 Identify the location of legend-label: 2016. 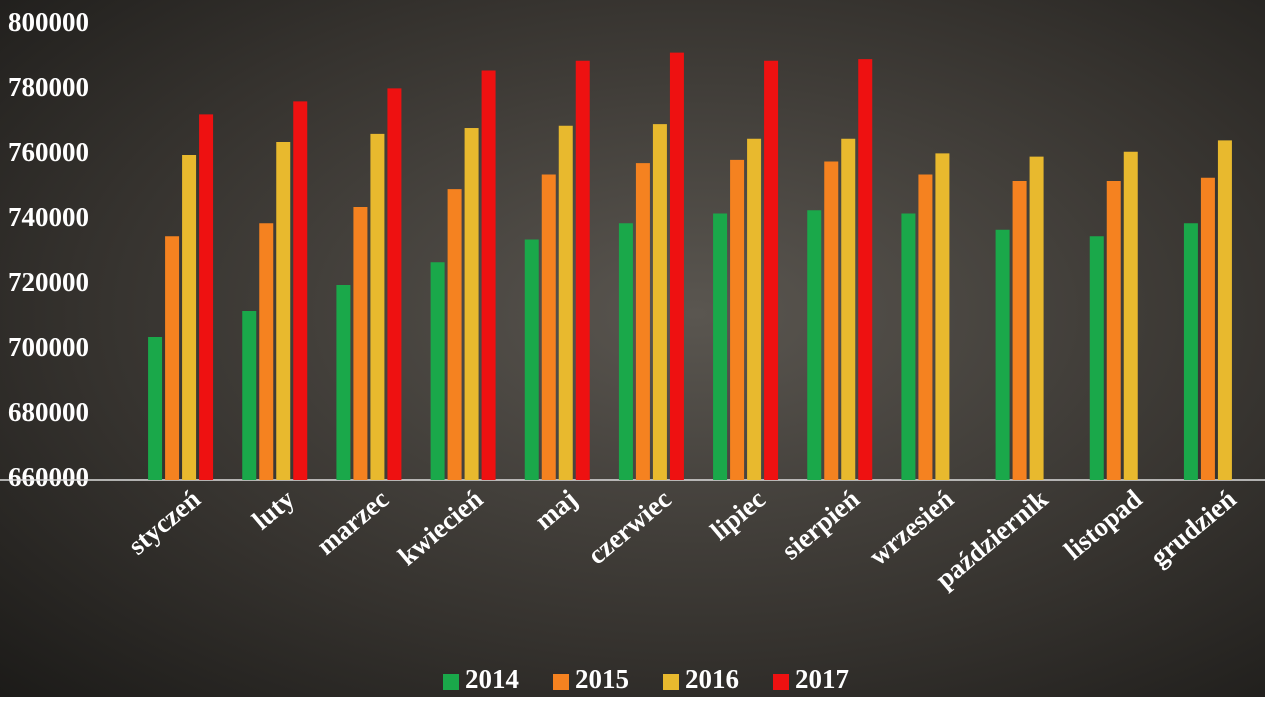
(712, 679).